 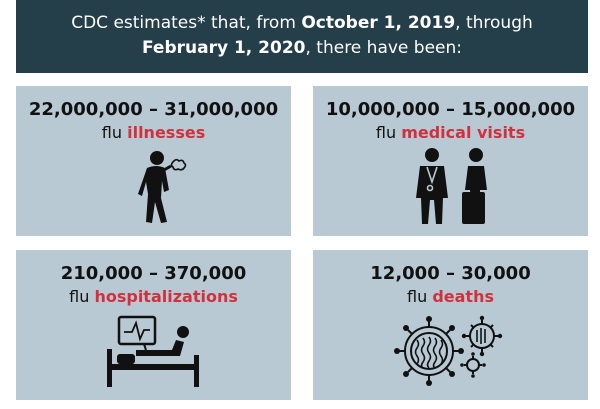 I want to click on banner-start-date: October 1, 2019, so click(x=378, y=23).